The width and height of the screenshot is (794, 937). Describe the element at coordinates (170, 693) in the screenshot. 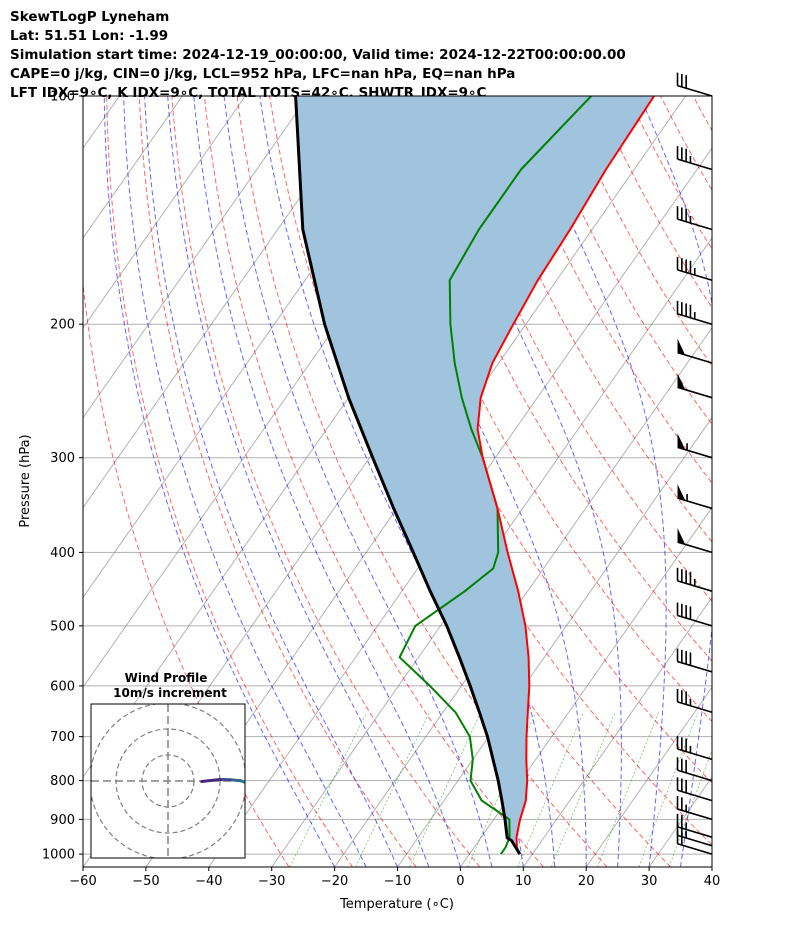

I see `hodograph-subtitle: 10m/s increment` at that location.